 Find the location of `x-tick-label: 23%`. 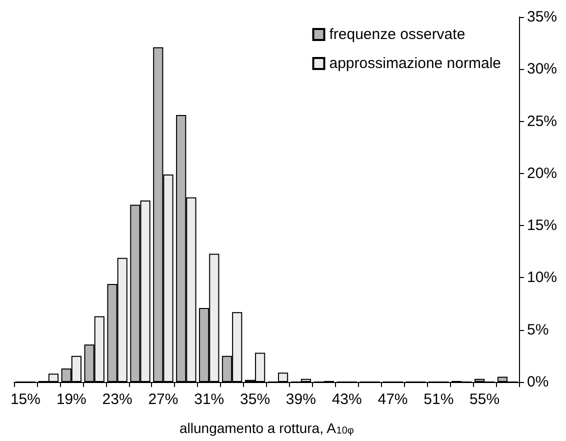

x-tick-label: 23% is located at coordinates (117, 399).